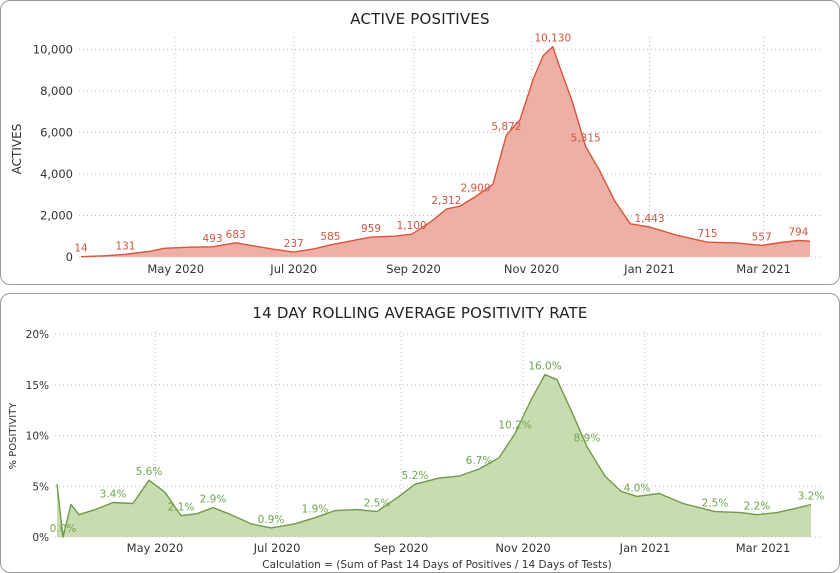  Describe the element at coordinates (315, 510) in the screenshot. I see `data-label: 1.9%` at that location.